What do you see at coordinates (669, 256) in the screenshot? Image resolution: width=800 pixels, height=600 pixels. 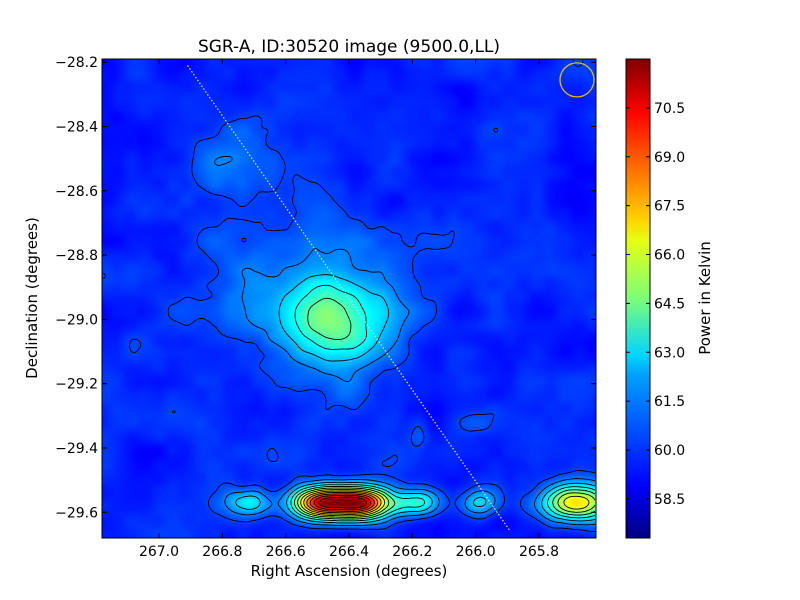 I see `colorbar-tick-label: 66.0` at bounding box center [669, 256].